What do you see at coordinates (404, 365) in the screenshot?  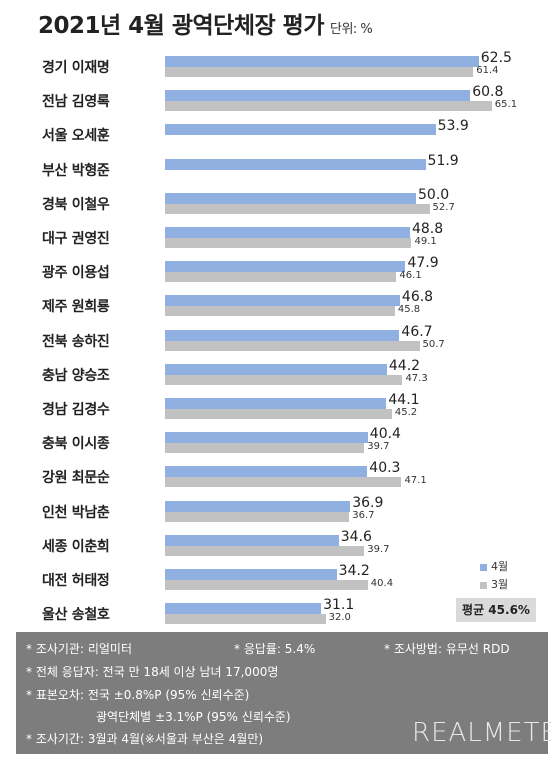 I see `value-label-apr: 44.2` at bounding box center [404, 365].